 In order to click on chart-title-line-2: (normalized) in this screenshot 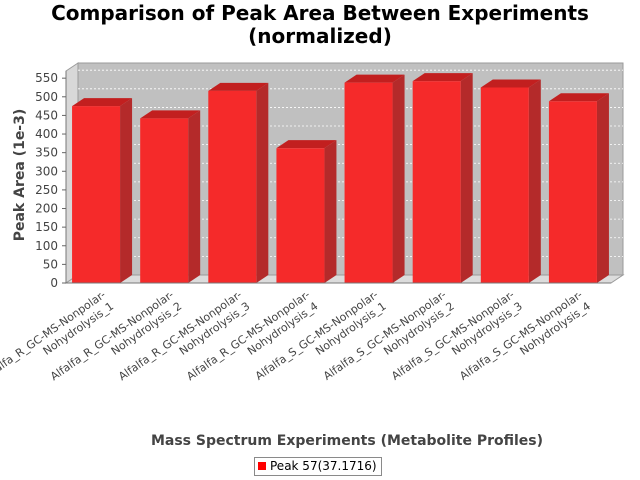, I will do `click(320, 36)`.